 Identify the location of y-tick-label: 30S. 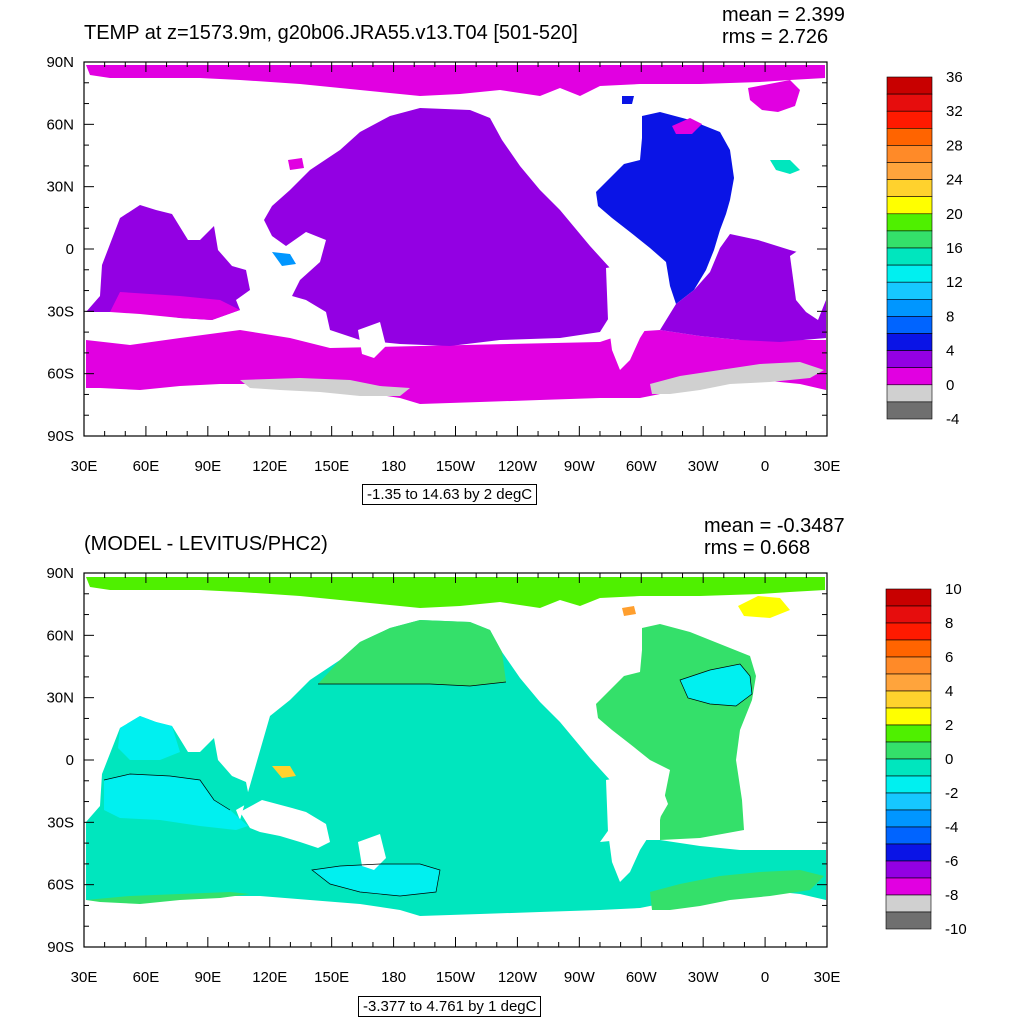
(60, 311).